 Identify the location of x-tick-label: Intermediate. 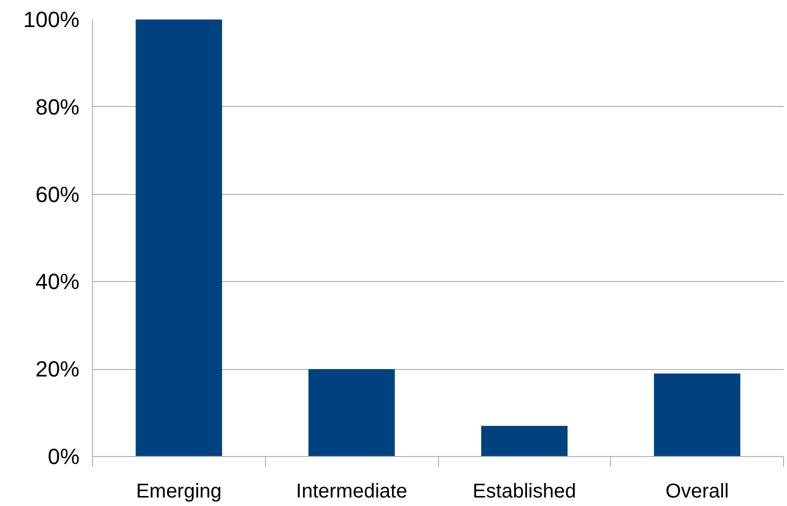
(352, 491).